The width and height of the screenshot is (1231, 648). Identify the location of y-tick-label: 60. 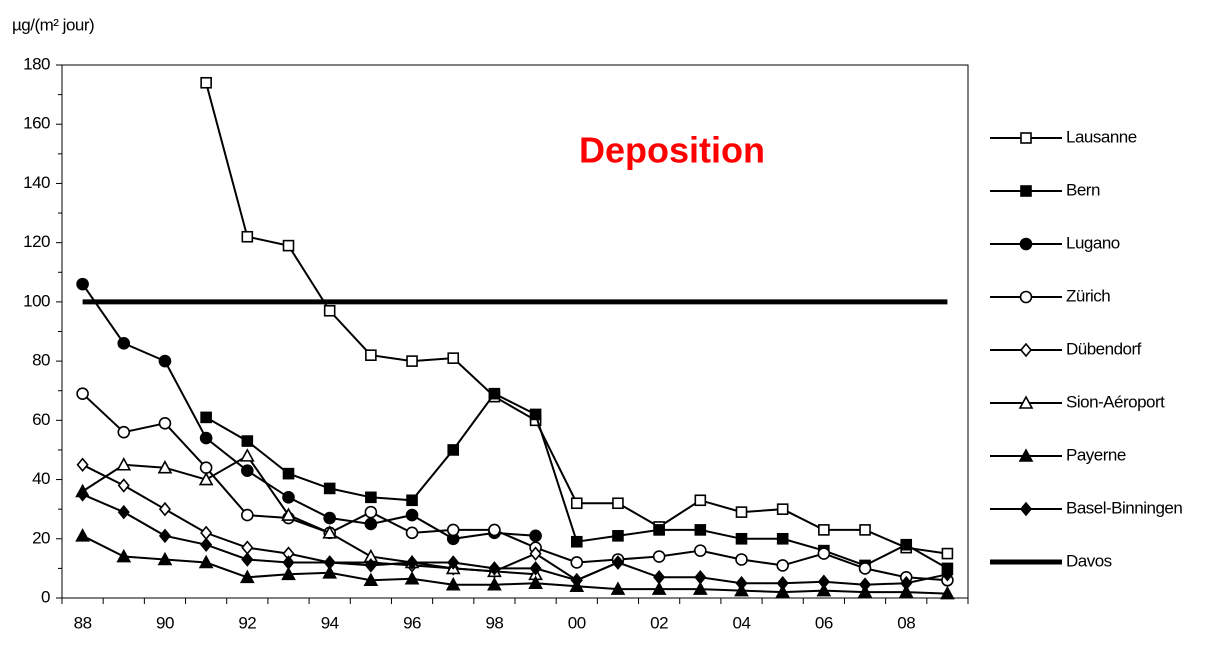
(41, 419).